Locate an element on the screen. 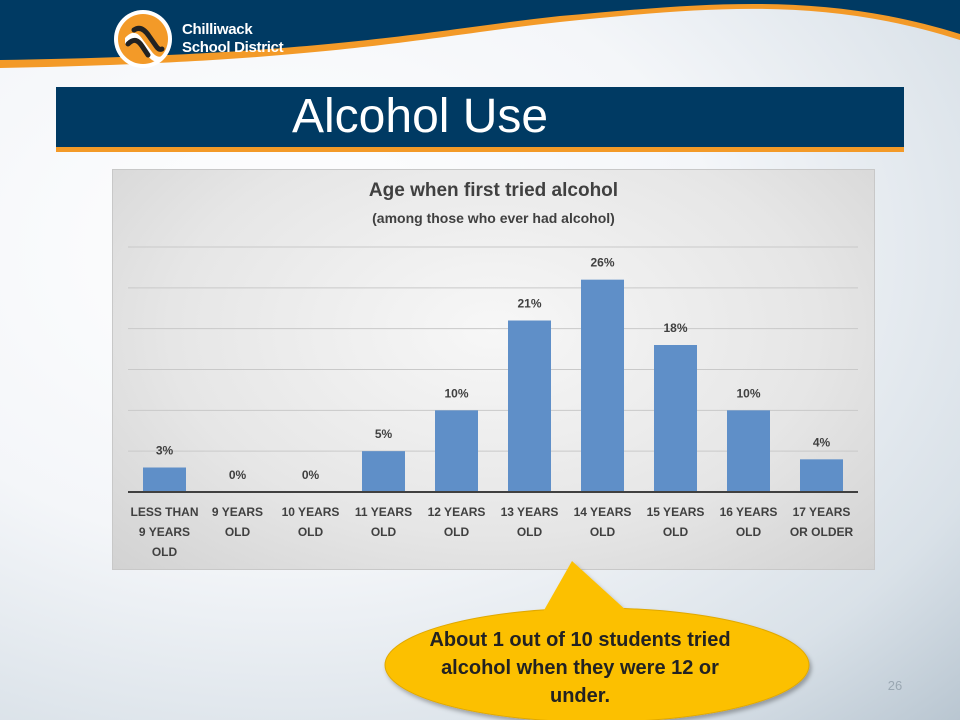  chart-title: Age when first tried alcohol is located at coordinates (493, 190).